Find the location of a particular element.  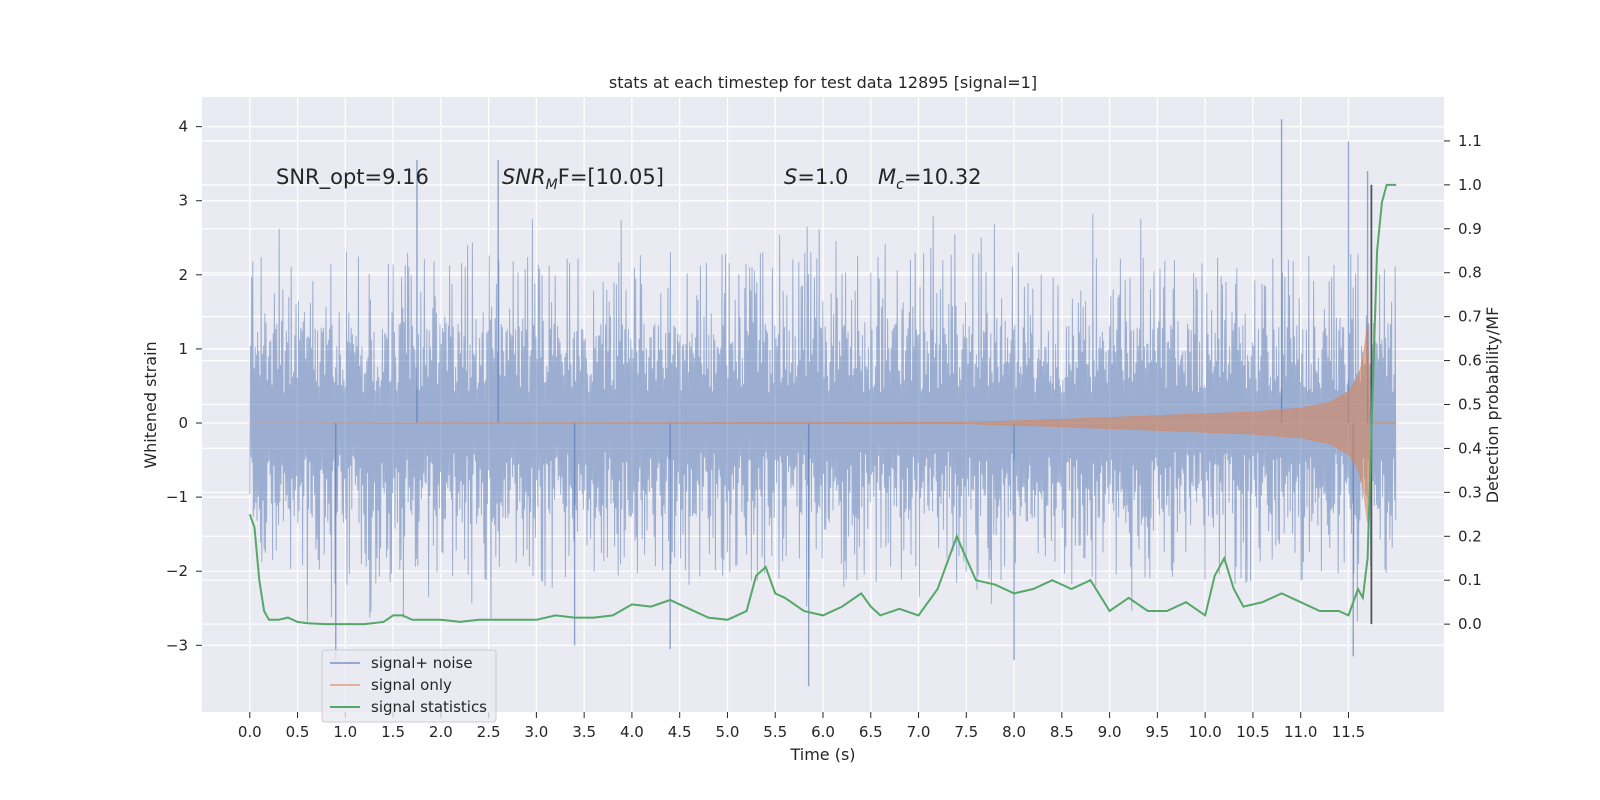

y-tick-label: 2 is located at coordinates (183, 275).